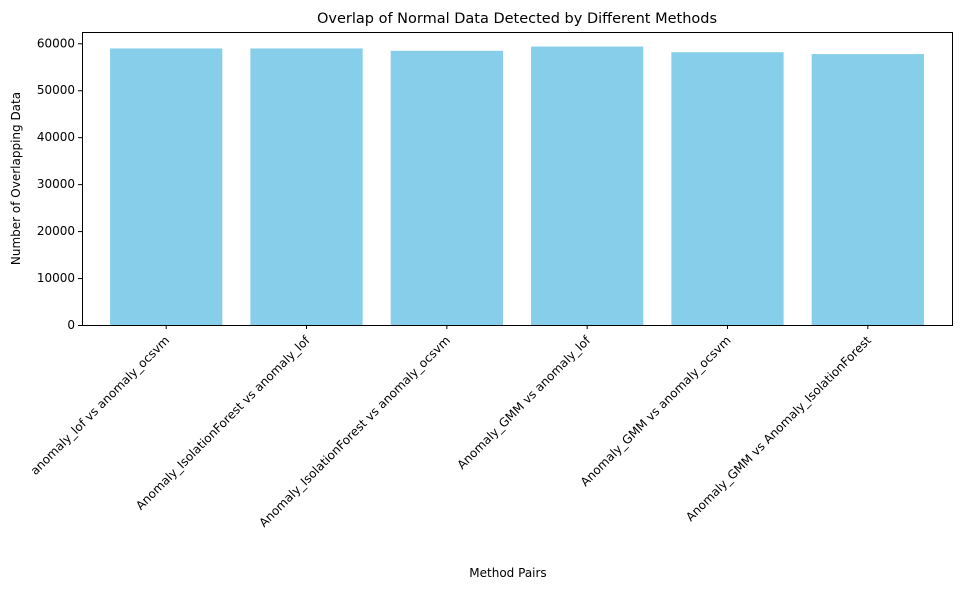 The height and width of the screenshot is (590, 979). Describe the element at coordinates (507, 573) in the screenshot. I see `x-axis-label: Method Pairs` at that location.